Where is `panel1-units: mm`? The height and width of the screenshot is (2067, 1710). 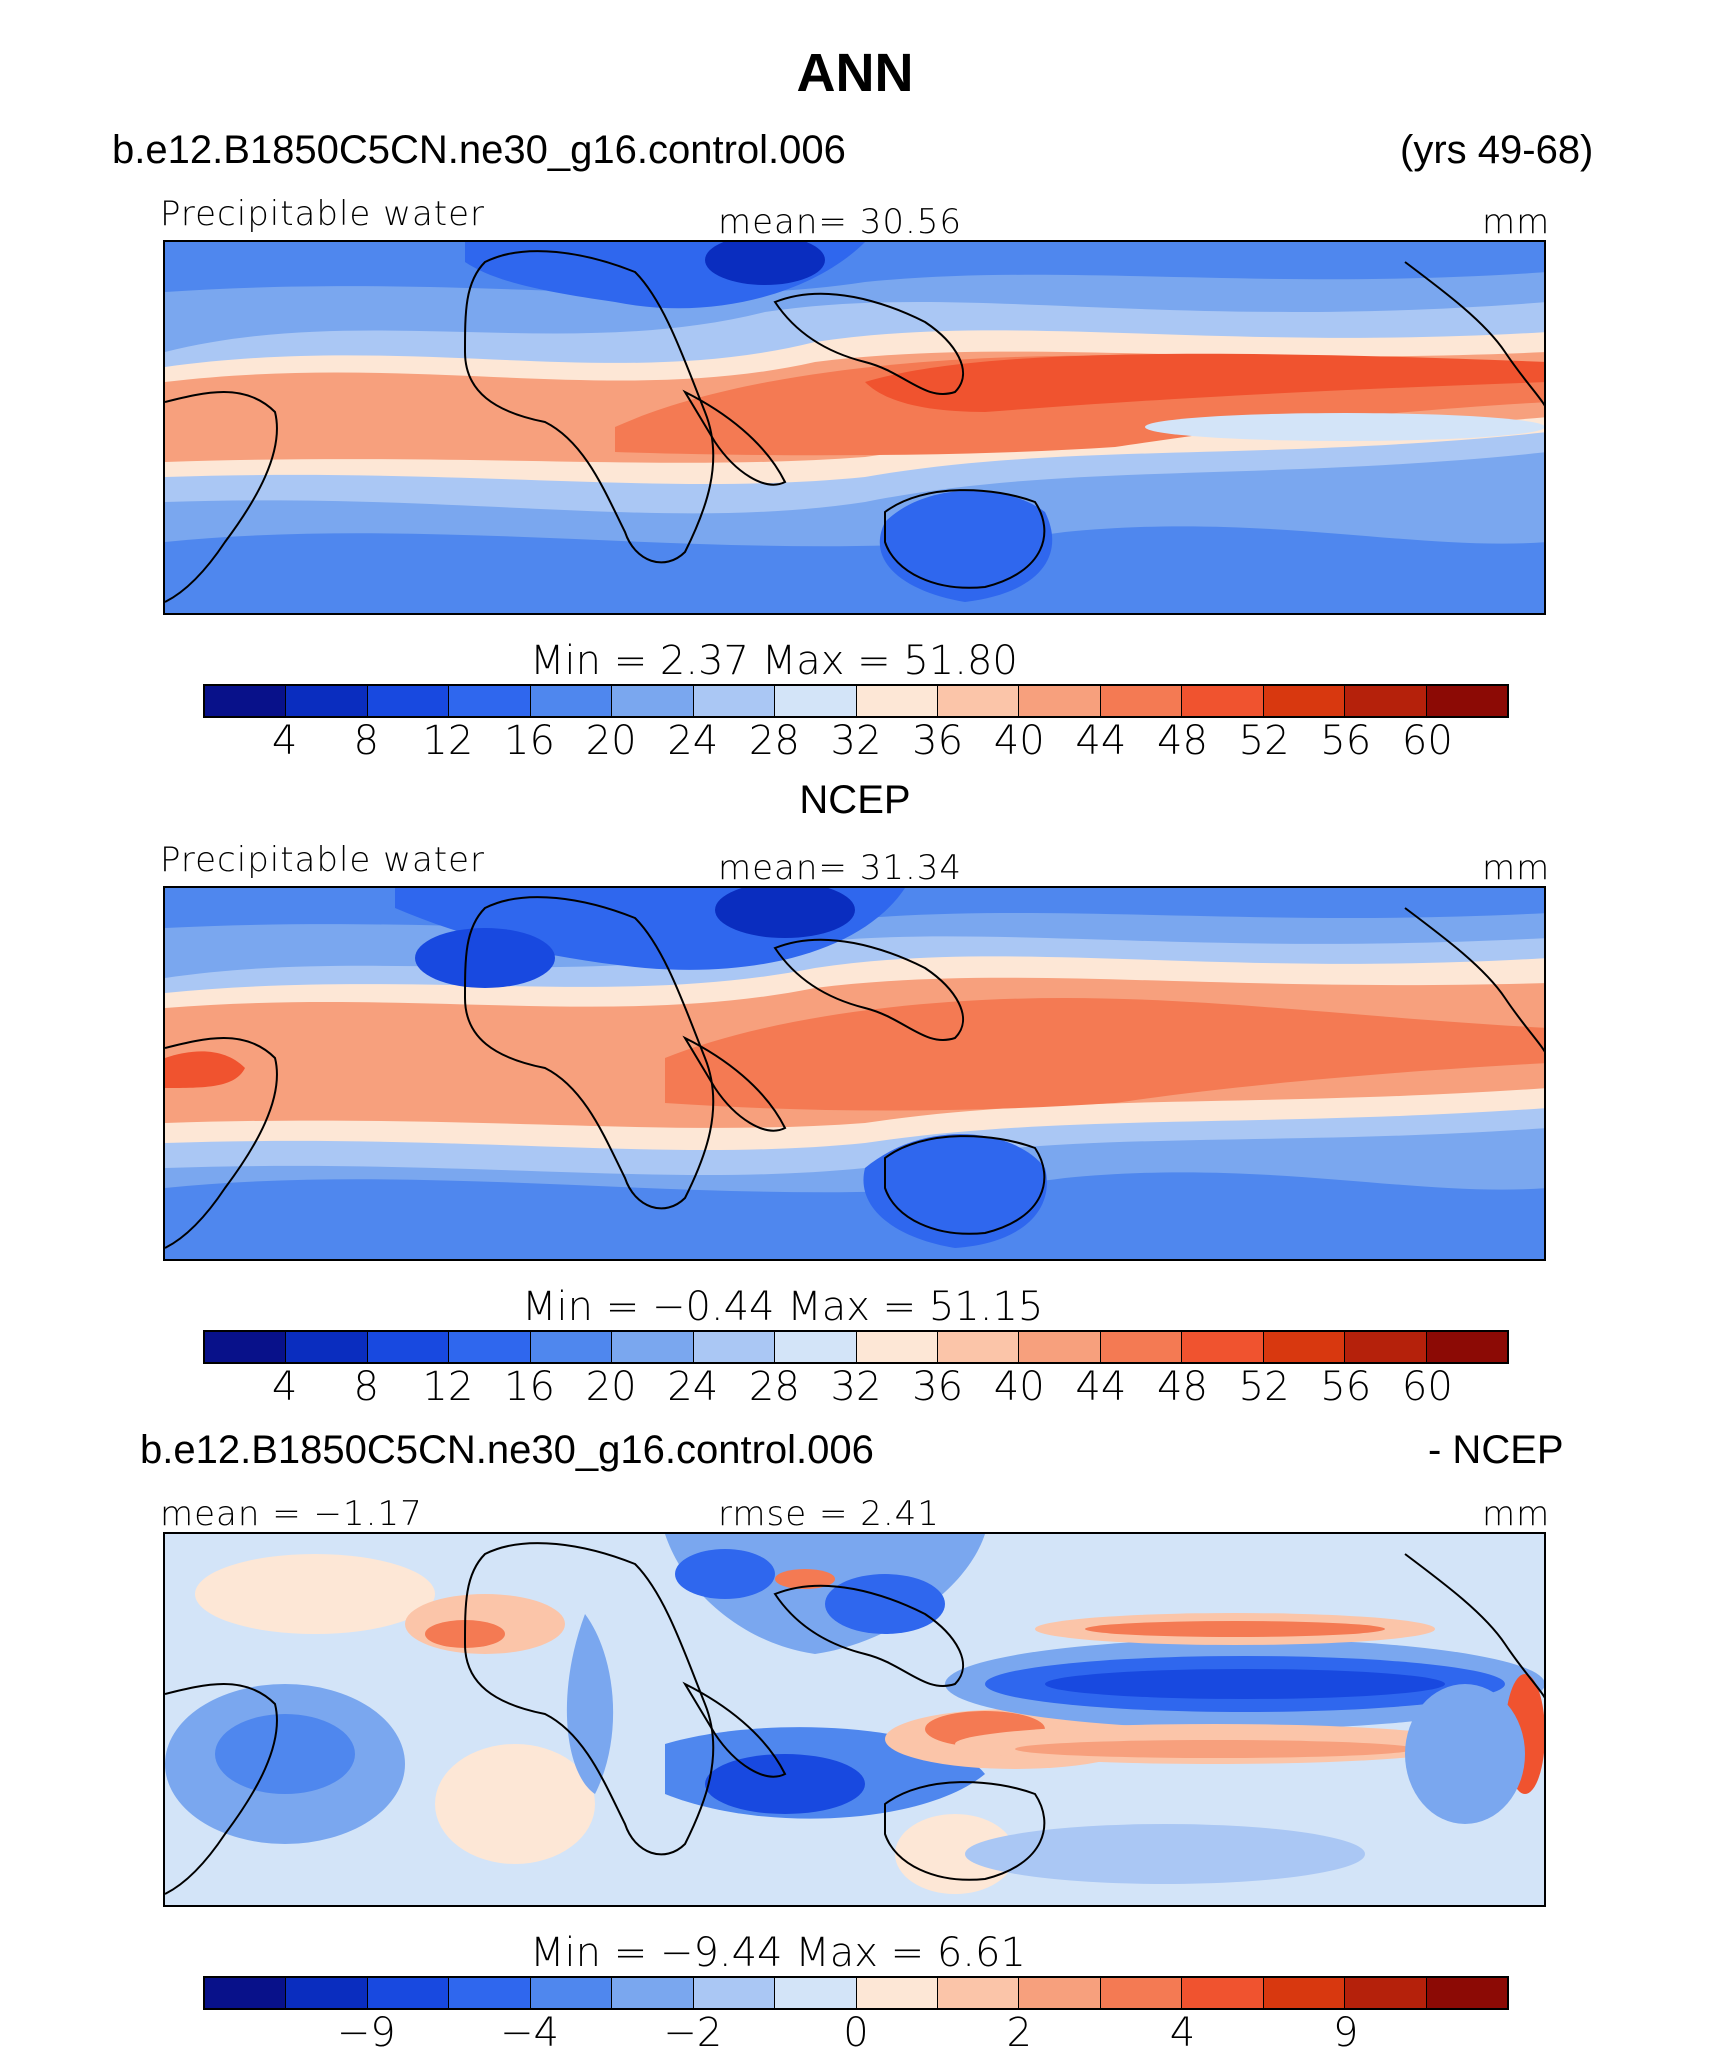 panel1-units: mm is located at coordinates (1516, 222).